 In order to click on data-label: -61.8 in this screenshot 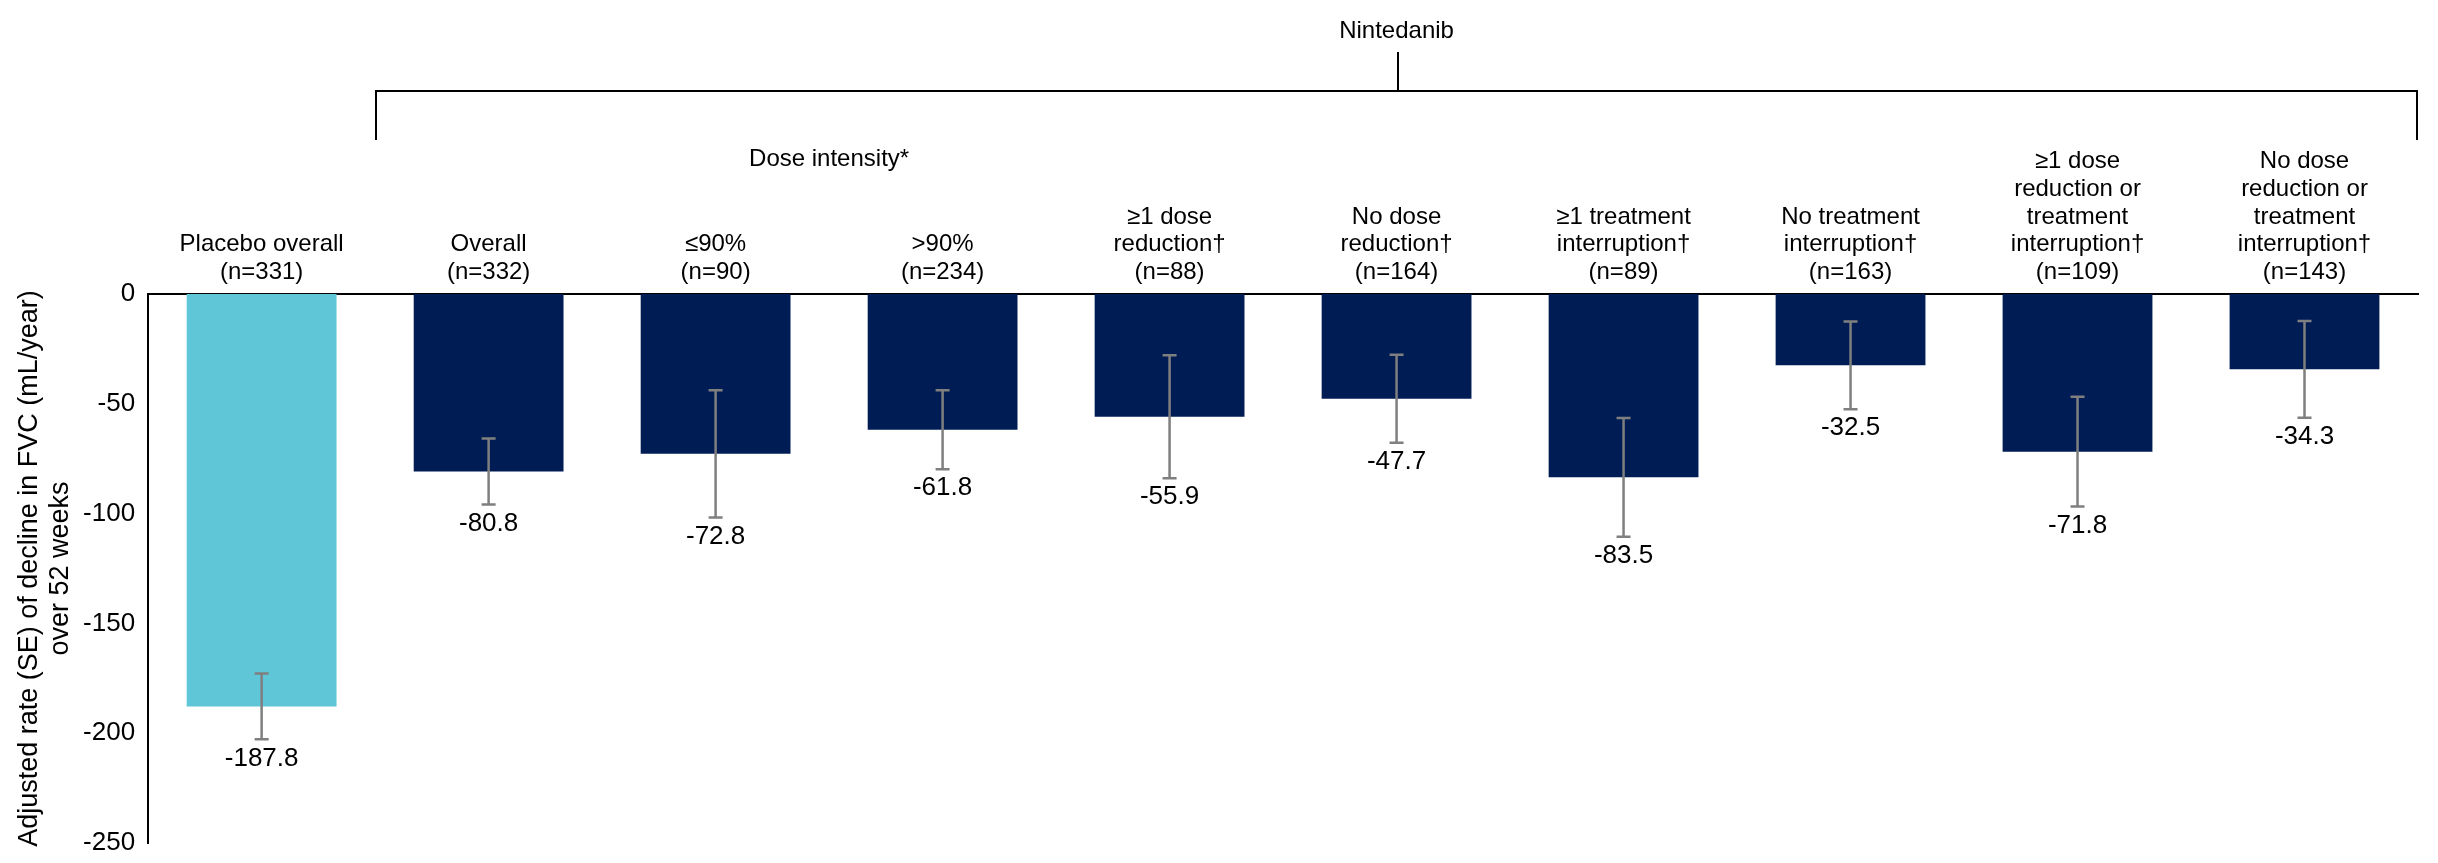, I will do `click(942, 486)`.